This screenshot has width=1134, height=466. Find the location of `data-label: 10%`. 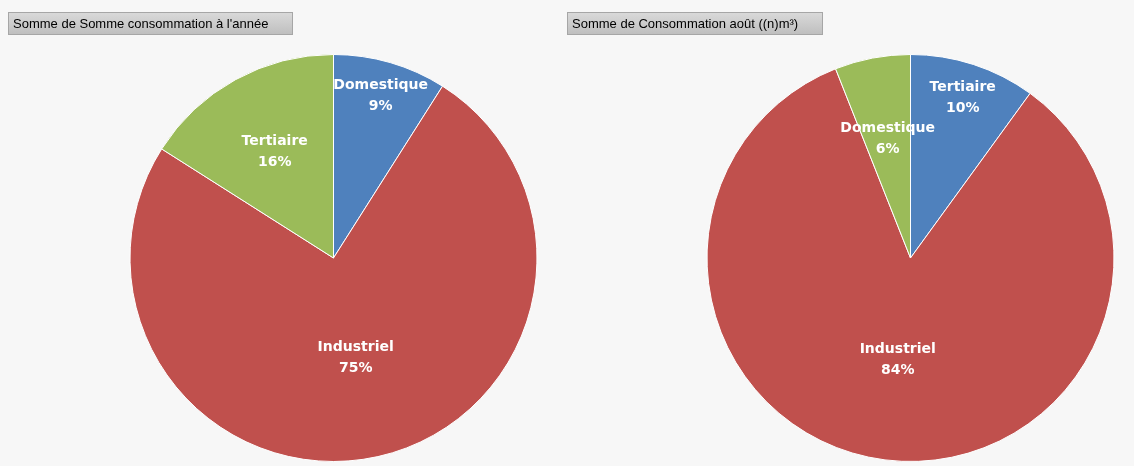

data-label: 10% is located at coordinates (962, 107).